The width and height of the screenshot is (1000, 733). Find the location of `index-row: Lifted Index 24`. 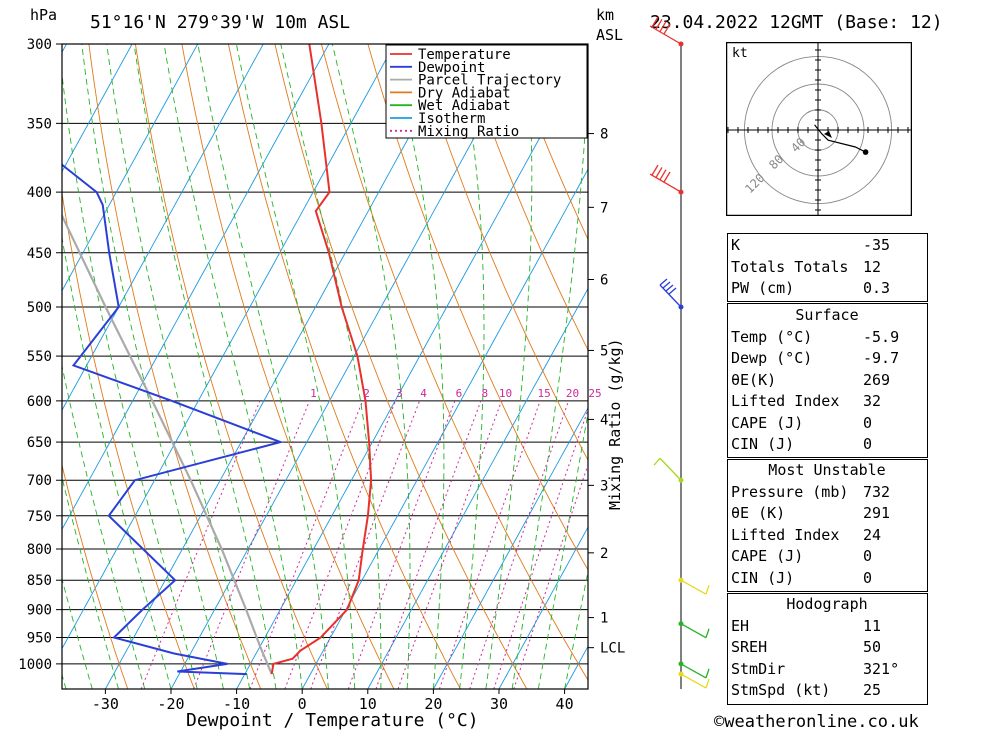

index-row: Lifted Index 24 is located at coordinates (827, 536).